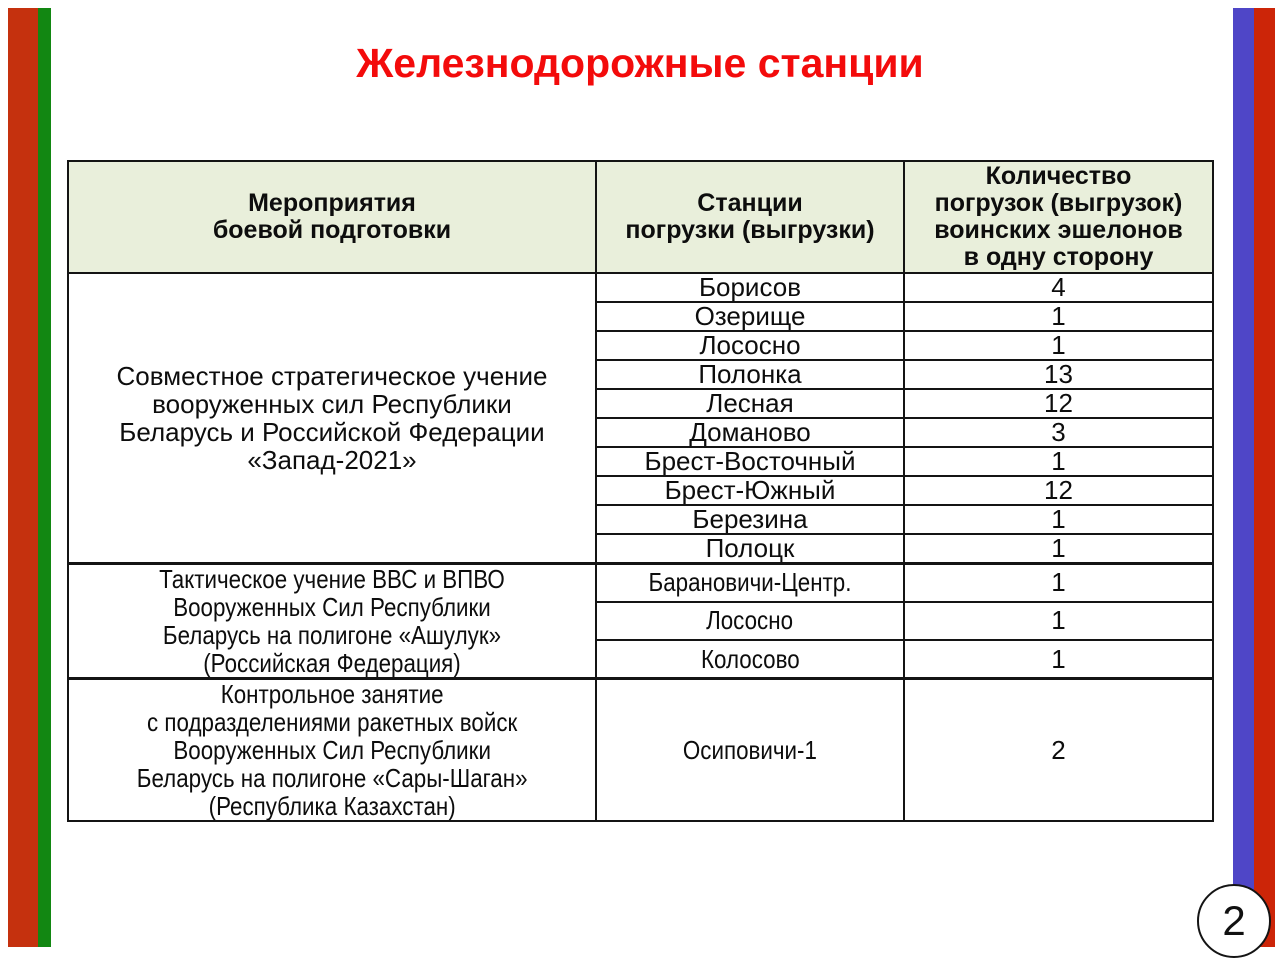 This screenshot has width=1280, height=960. I want to click on station-name-cell: Борисов, so click(750, 287).